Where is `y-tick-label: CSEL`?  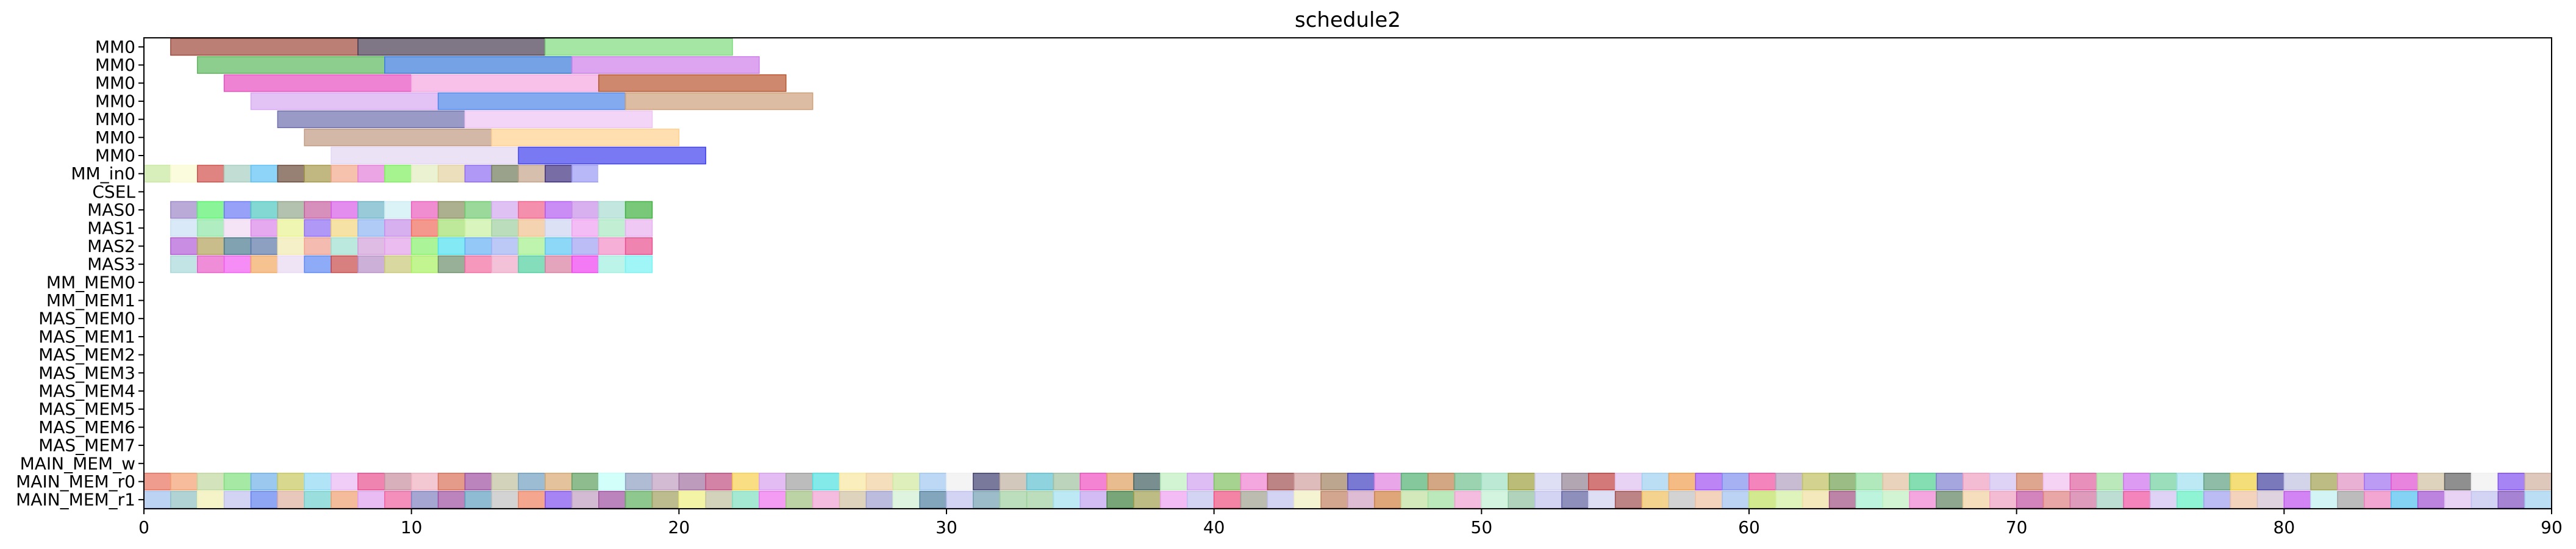
y-tick-label: CSEL is located at coordinates (113, 192).